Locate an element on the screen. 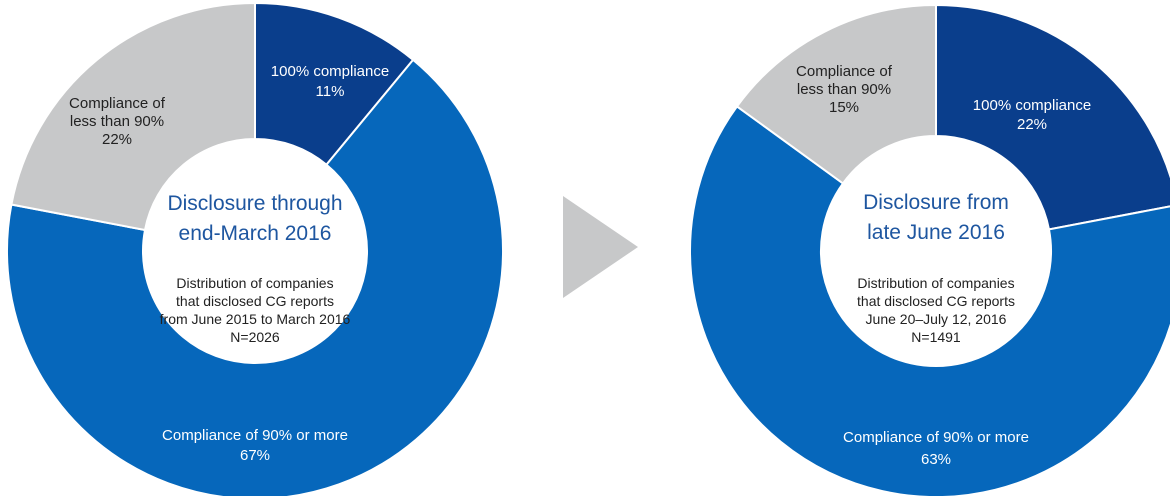 This screenshot has height=496, width=1170. slice-value-label: 15% is located at coordinates (844, 107).